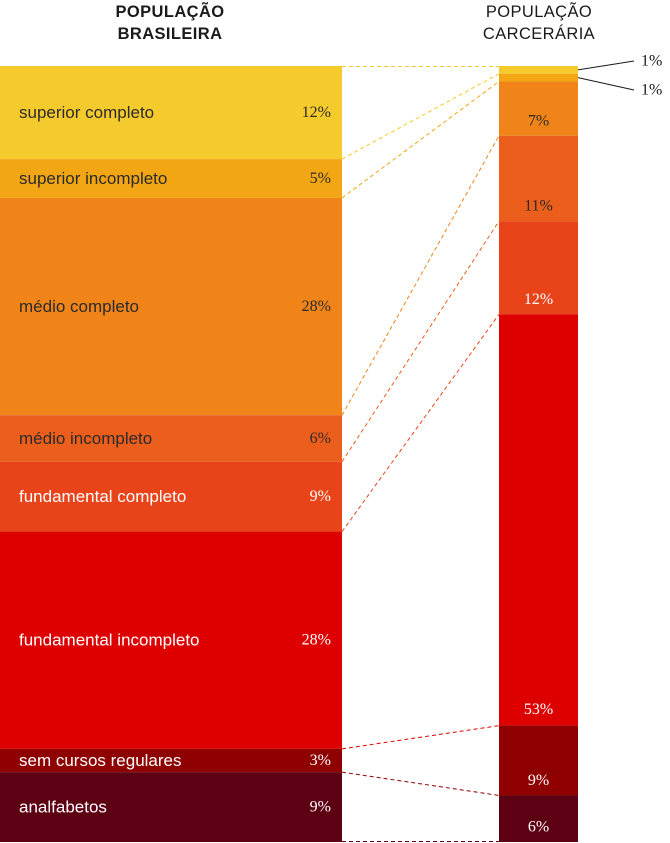 Image resolution: width=670 pixels, height=843 pixels. I want to click on right-percent-label: 53%, so click(538, 709).